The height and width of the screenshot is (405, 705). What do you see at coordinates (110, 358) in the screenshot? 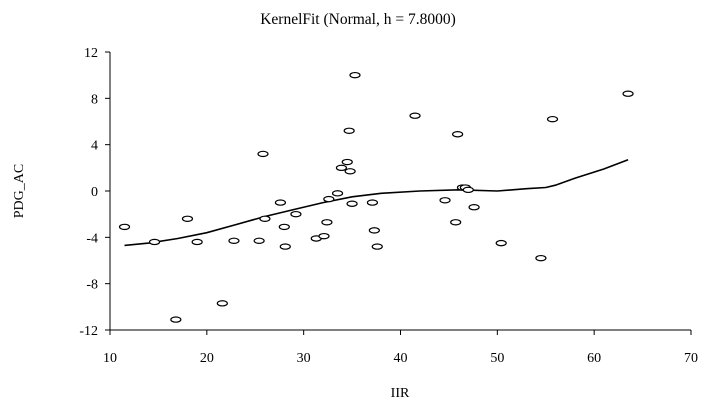
I see `x-tick-label: 10` at bounding box center [110, 358].